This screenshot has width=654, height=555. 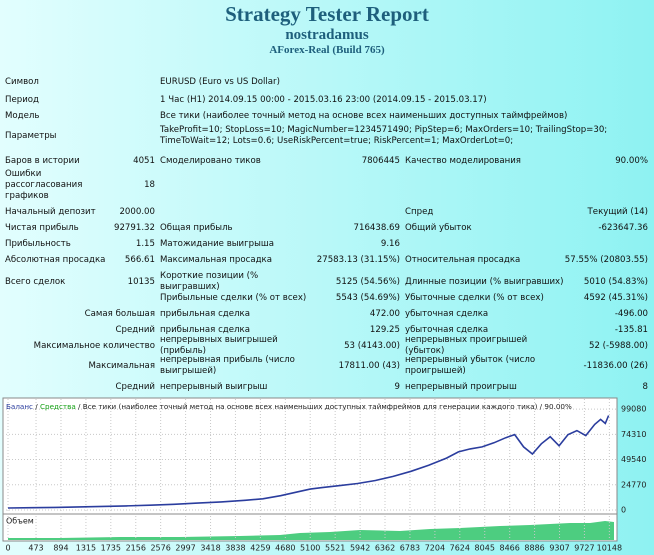 I want to click on label-cell: Смоделировано тиков, so click(x=210, y=160).